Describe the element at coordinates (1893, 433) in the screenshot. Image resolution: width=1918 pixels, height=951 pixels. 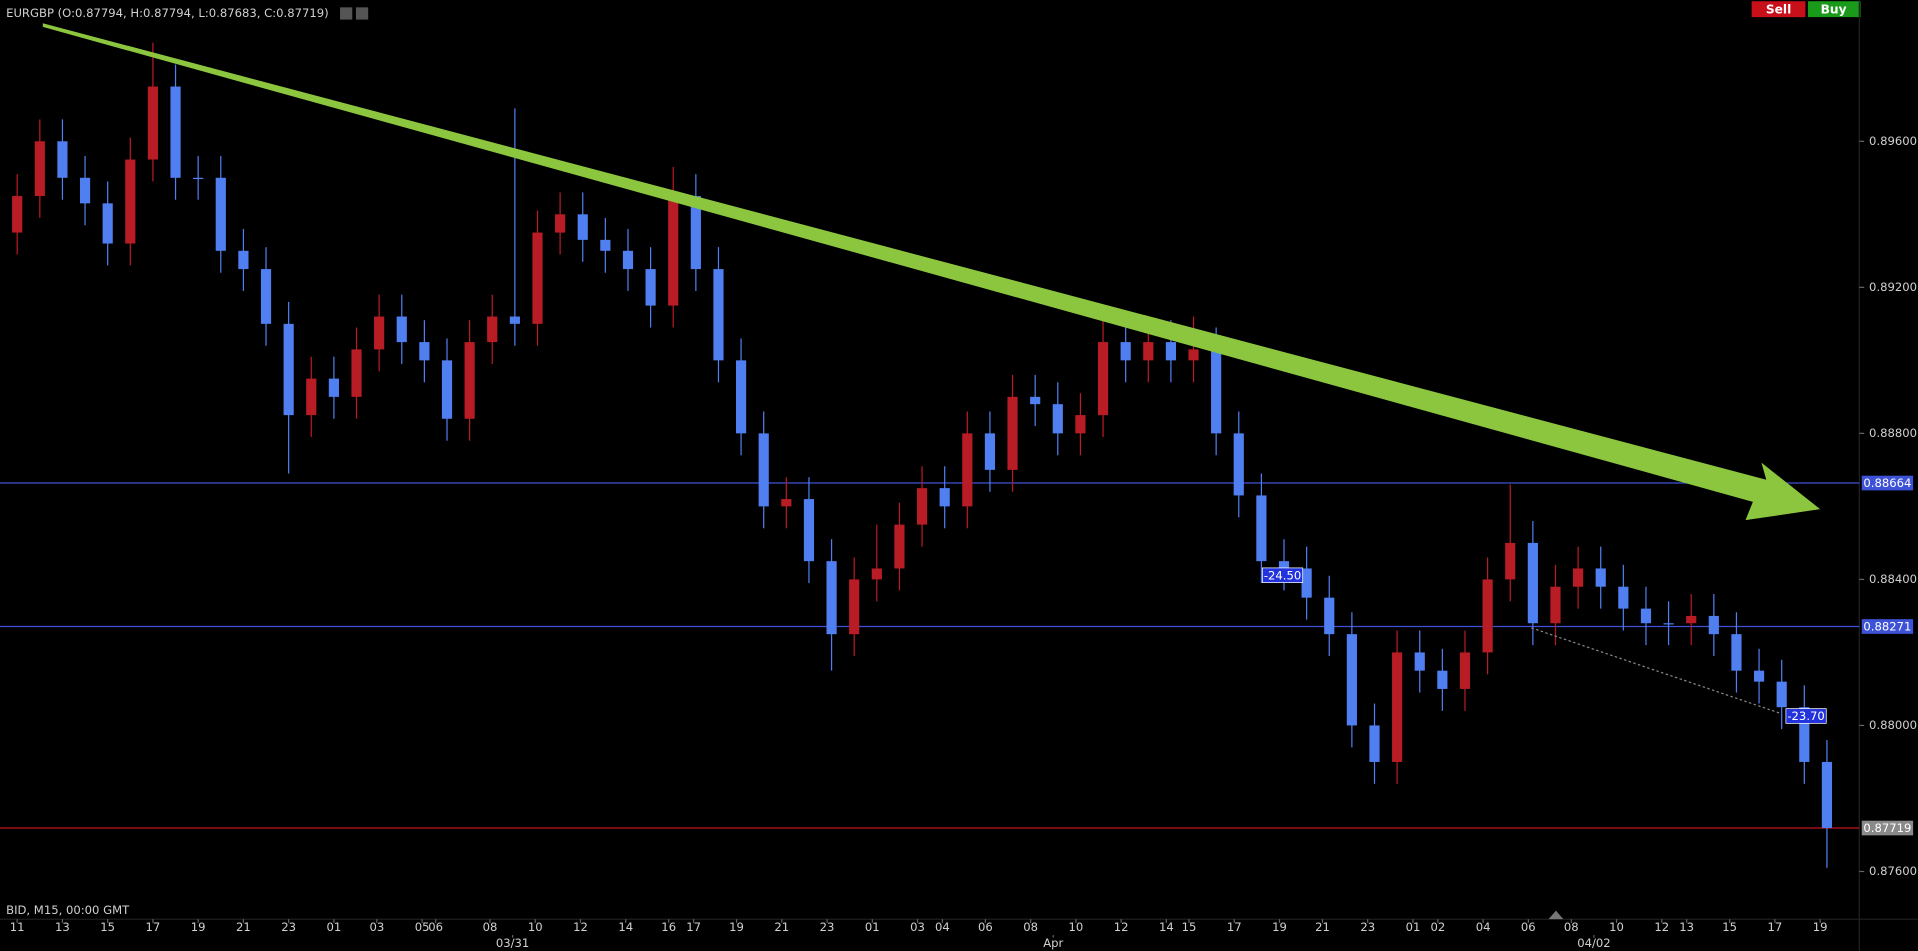
I see `y-tick-label: 0.88800` at that location.